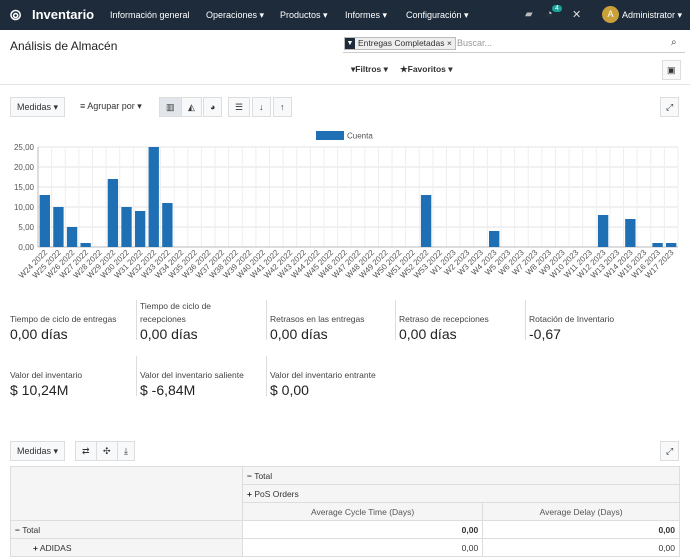 The image size is (690, 557). I want to click on kpi-label: Valor del inventario, so click(46, 375).